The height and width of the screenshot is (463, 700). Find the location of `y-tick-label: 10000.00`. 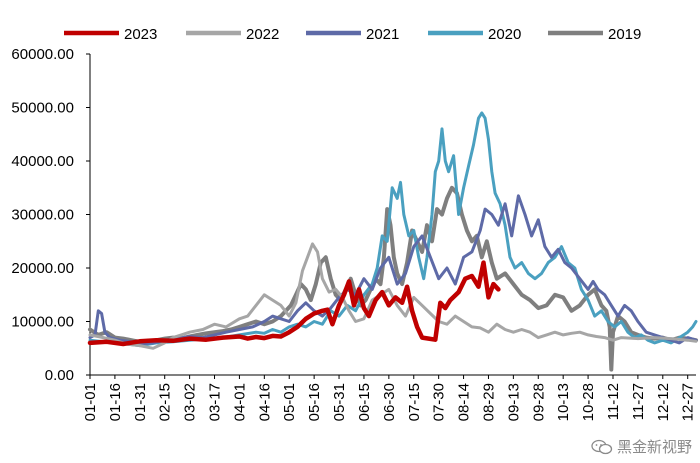

y-tick-label: 10000.00 is located at coordinates (42, 322).